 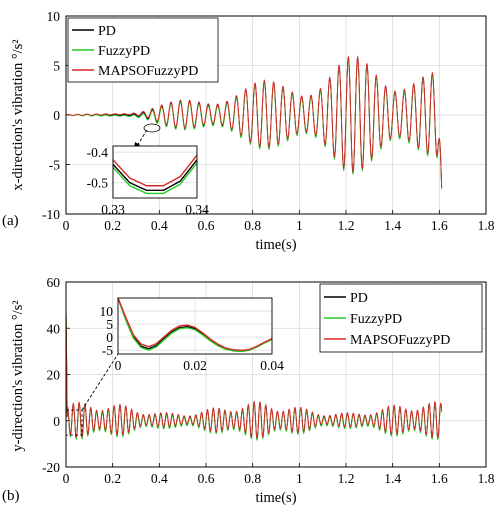 I want to click on x-axis-label-a: time(s), so click(x=275, y=245).